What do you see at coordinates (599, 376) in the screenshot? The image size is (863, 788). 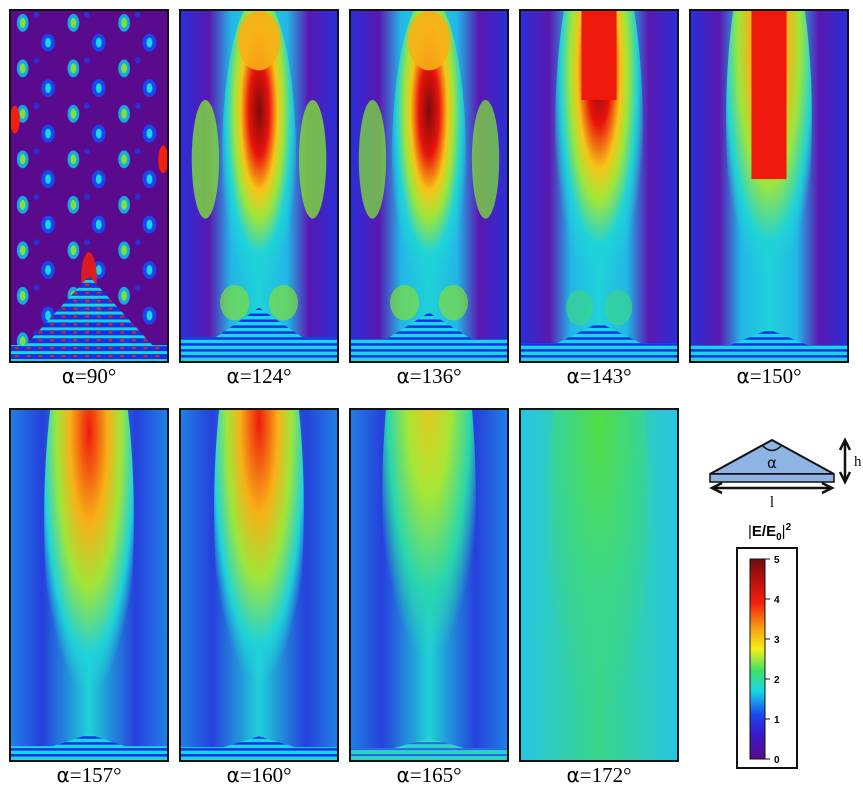 I see `caption-alpha-143: α=143°` at bounding box center [599, 376].